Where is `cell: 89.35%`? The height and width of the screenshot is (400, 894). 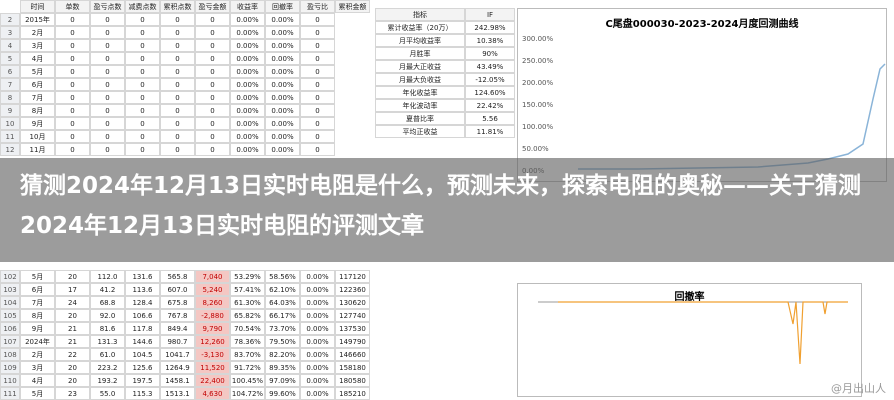 cell: 89.35% is located at coordinates (282, 367).